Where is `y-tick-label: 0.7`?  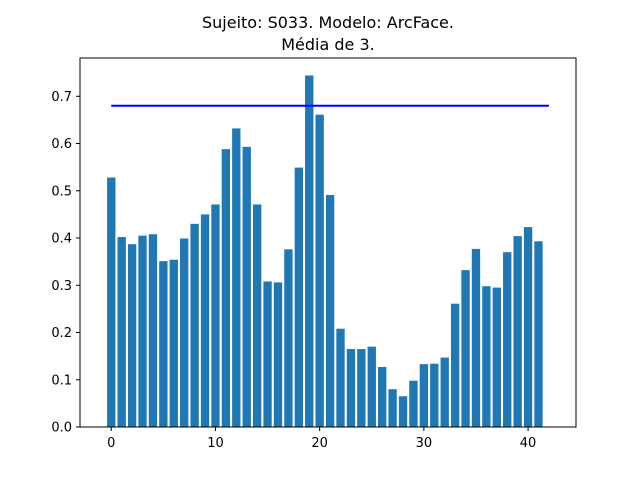
y-tick-label: 0.7 is located at coordinates (61, 97).